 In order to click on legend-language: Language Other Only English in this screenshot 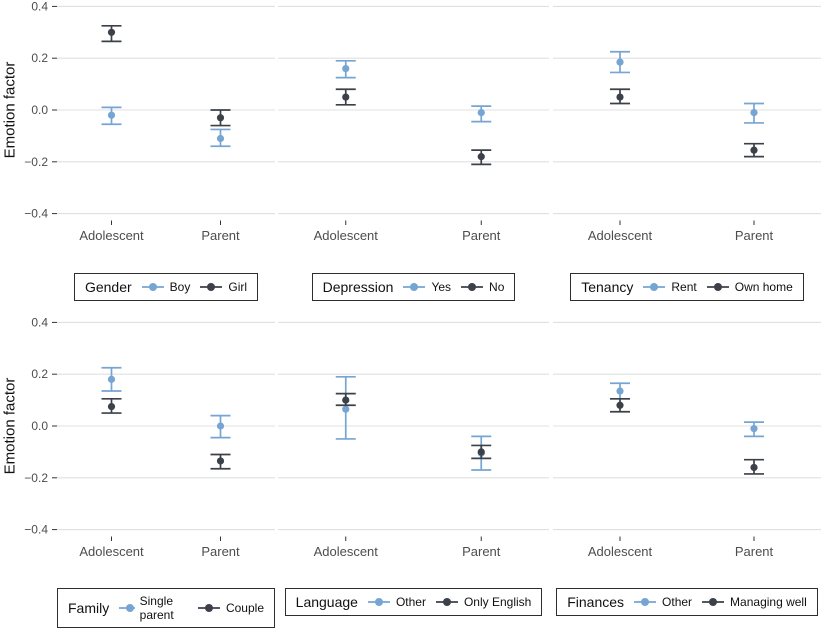, I will do `click(413, 602)`.